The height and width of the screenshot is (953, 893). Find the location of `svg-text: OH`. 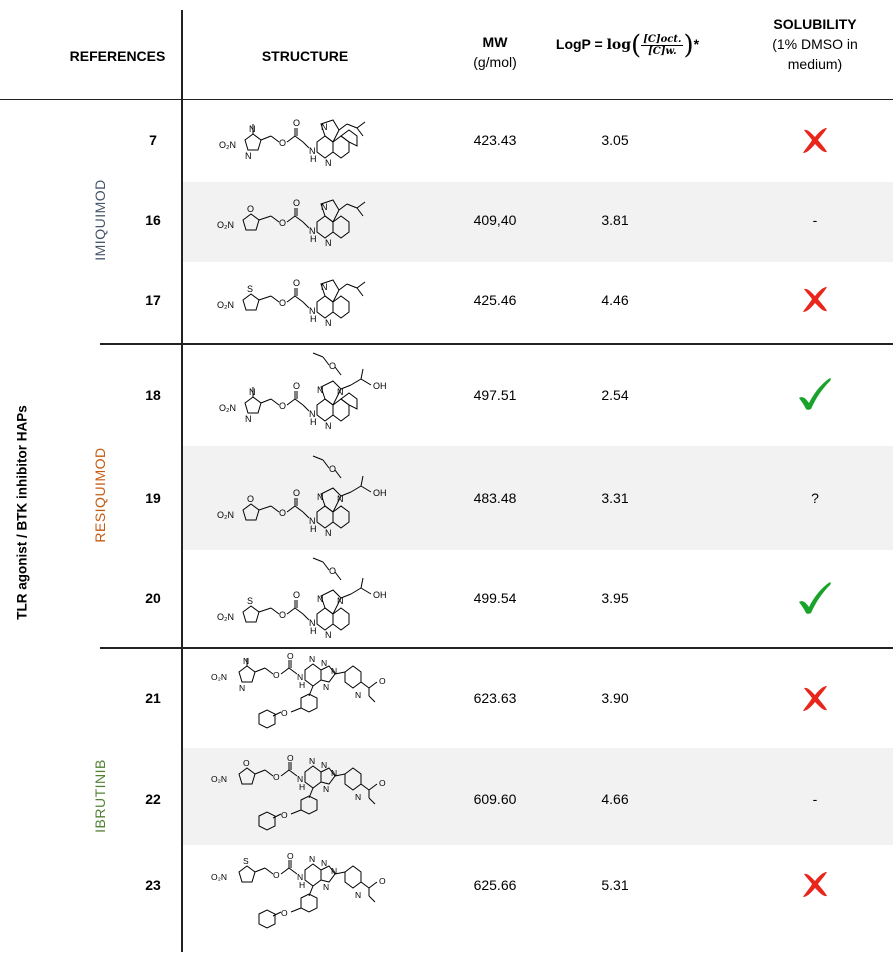

svg-text: OH is located at coordinates (380, 595).